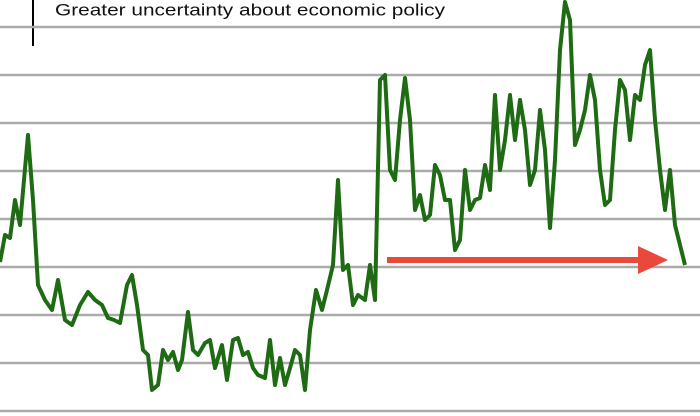 Image resolution: width=700 pixels, height=416 pixels. What do you see at coordinates (527, 260) in the screenshot?
I see `trend-arrow` at bounding box center [527, 260].